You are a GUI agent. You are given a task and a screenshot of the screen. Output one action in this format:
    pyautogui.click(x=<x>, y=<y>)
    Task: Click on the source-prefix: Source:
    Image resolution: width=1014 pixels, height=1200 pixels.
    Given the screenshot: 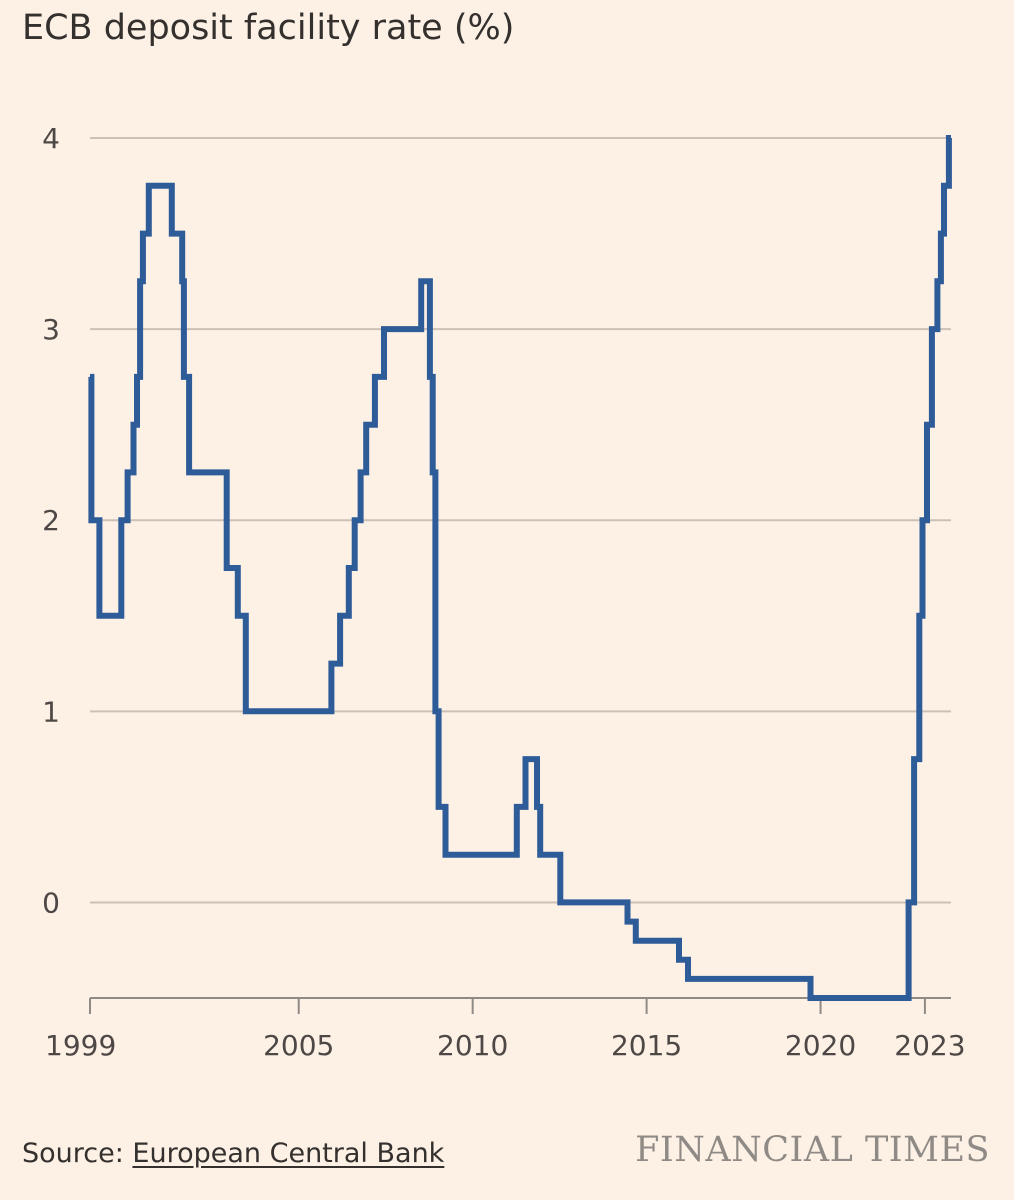 What is the action you would take?
    pyautogui.click(x=77, y=1153)
    